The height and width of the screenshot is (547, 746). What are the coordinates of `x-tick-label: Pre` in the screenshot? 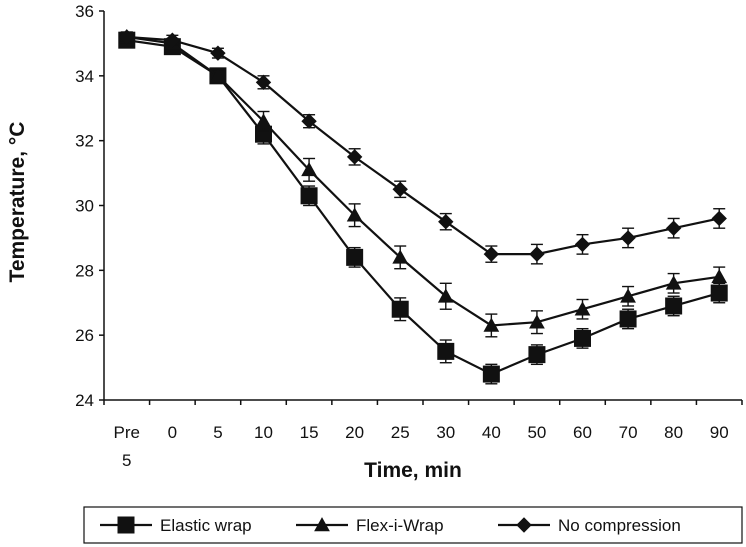 It's located at (127, 432).